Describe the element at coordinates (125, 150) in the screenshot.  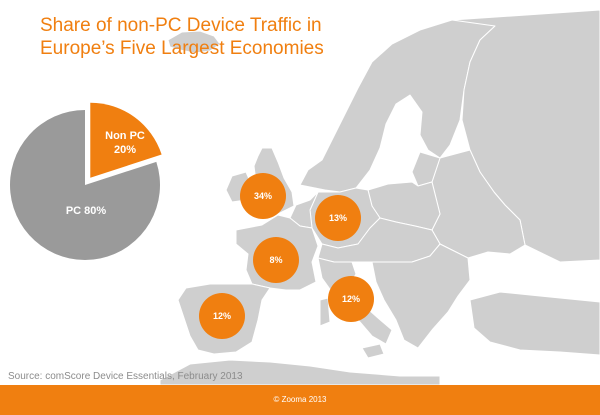
I see `pie-label-non-pc-value: 20%` at that location.